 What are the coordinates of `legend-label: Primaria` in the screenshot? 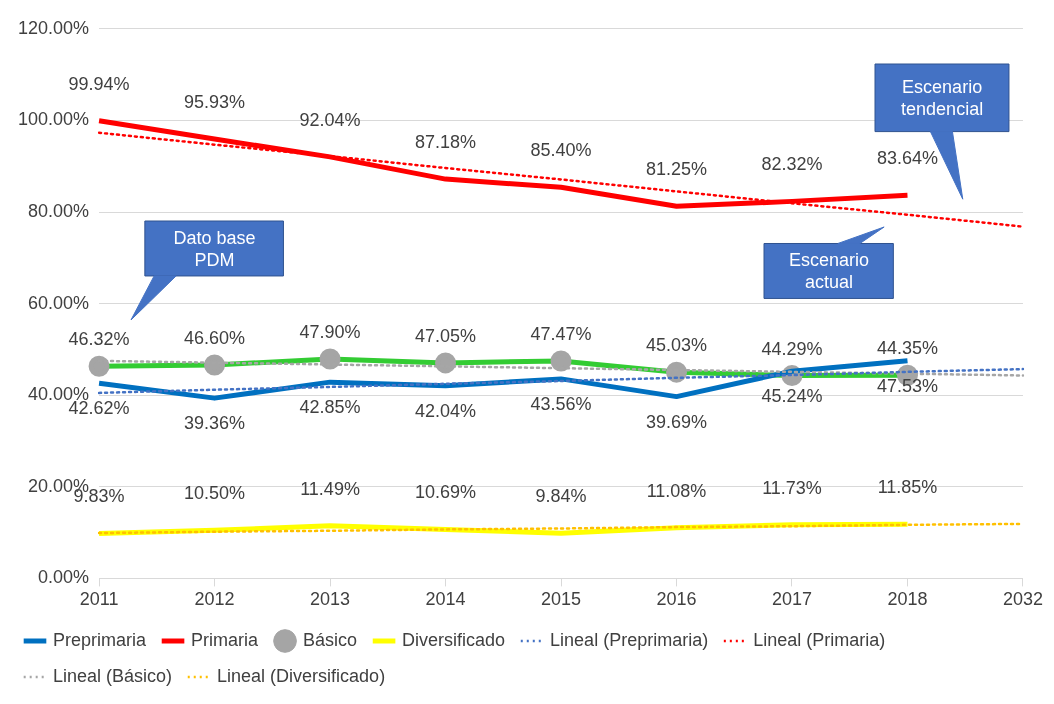 It's located at (225, 639).